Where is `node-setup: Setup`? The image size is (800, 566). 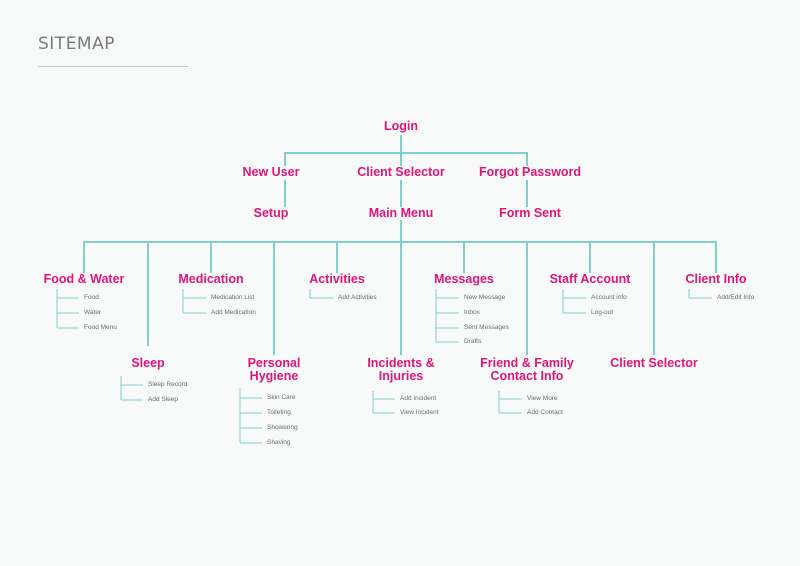 node-setup: Setup is located at coordinates (271, 213).